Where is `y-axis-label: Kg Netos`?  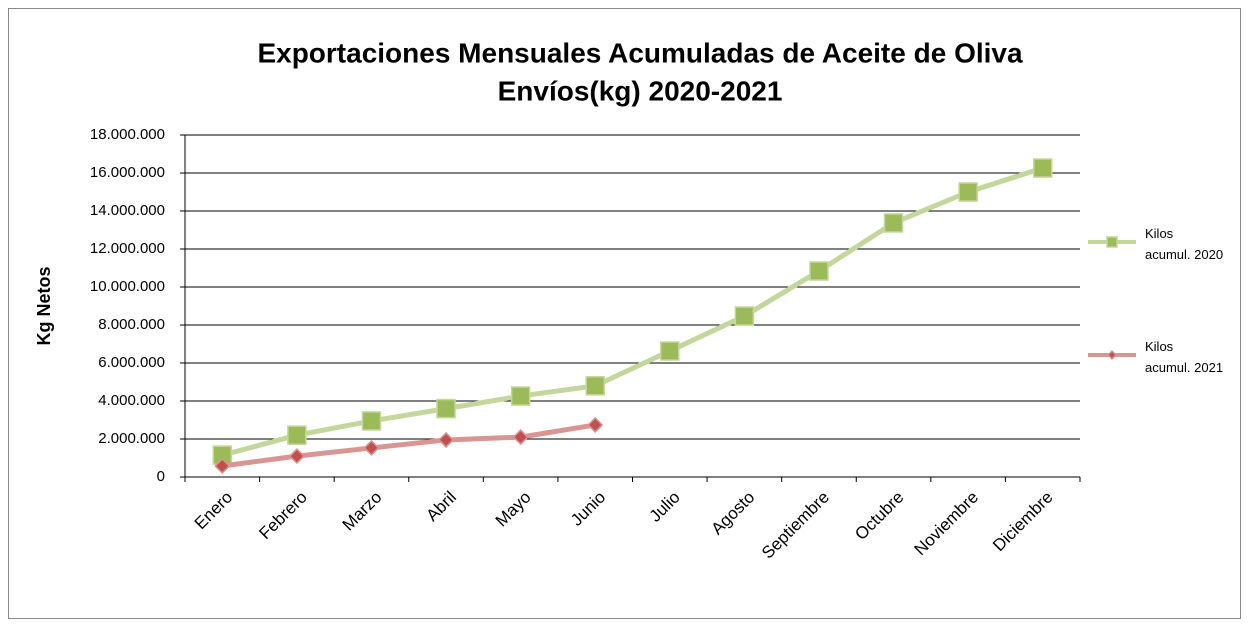
y-axis-label: Kg Netos is located at coordinates (44, 305).